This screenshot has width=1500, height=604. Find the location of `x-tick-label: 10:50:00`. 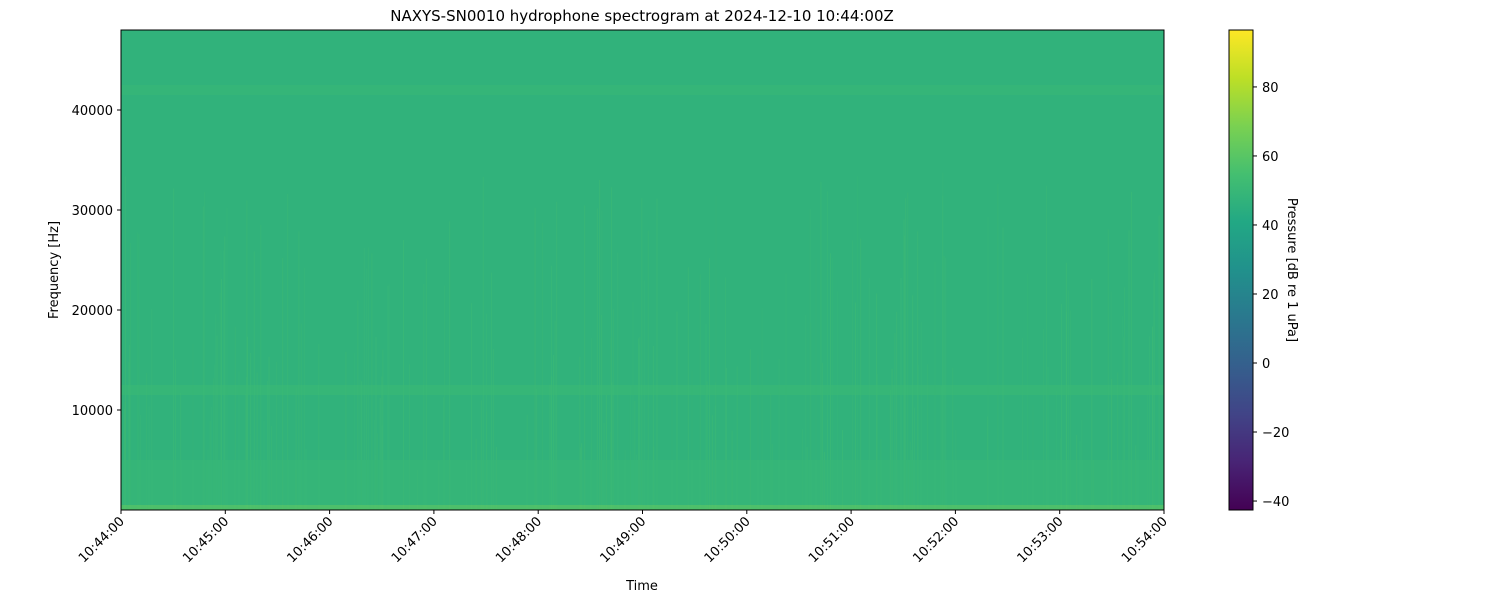

x-tick-label: 10:50:00 is located at coordinates (728, 540).